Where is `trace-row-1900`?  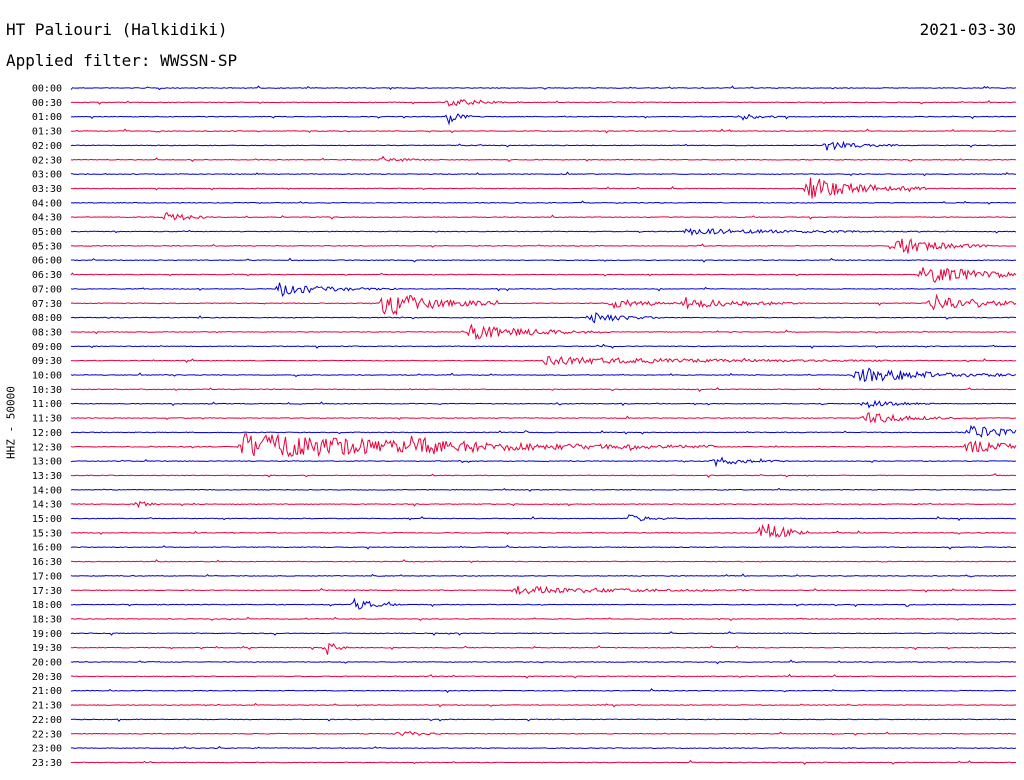 trace-row-1900 is located at coordinates (543, 633).